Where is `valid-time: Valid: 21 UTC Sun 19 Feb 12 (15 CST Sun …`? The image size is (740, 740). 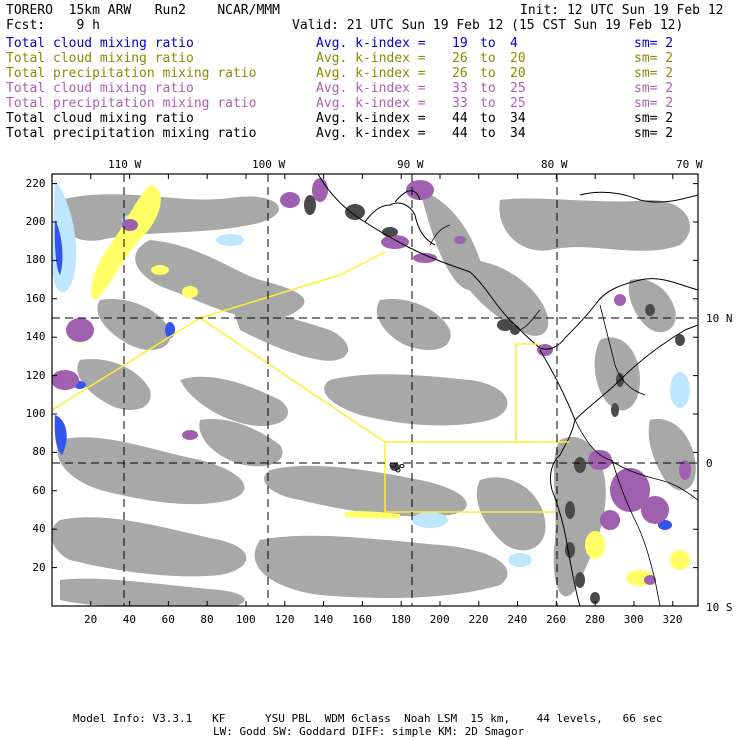 valid-time: Valid: 21 UTC Sun 19 Feb 12 (15 CST Sun … is located at coordinates (488, 25).